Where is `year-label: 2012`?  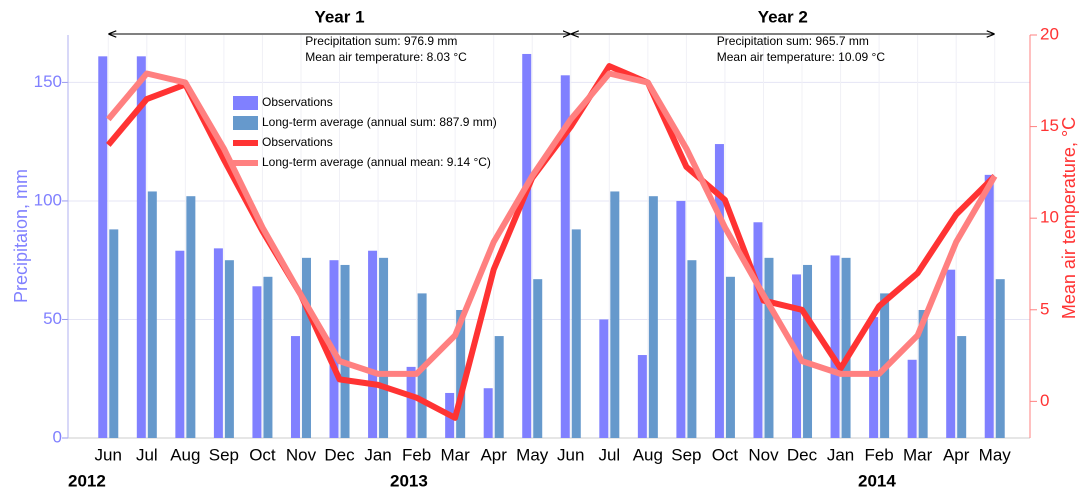
year-label: 2012 is located at coordinates (87, 480).